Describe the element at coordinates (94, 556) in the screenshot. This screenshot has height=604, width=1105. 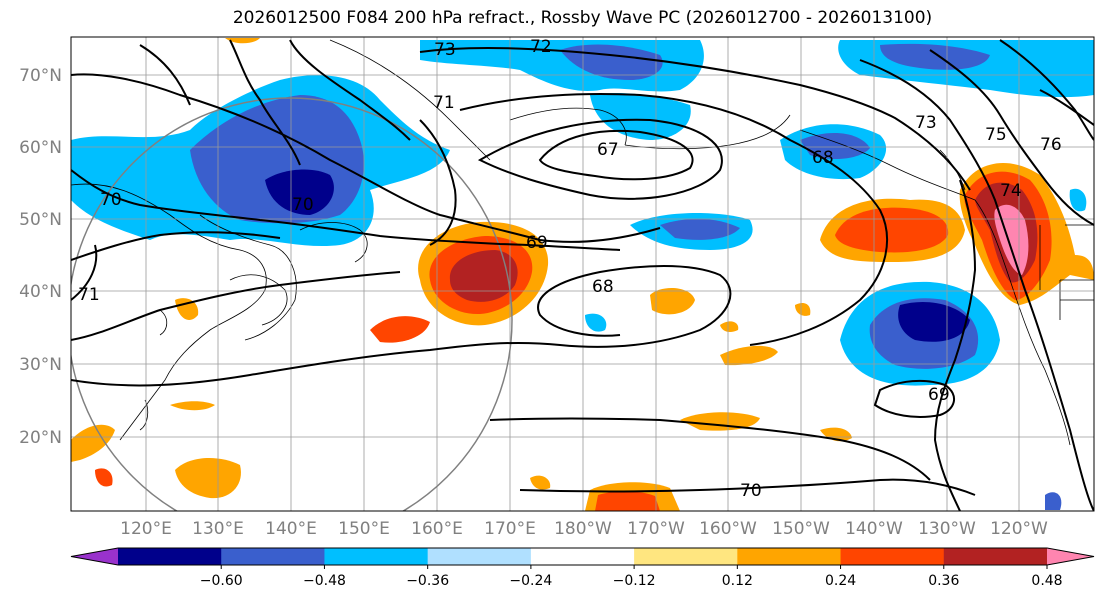
I see `colorbar-extend-min` at that location.